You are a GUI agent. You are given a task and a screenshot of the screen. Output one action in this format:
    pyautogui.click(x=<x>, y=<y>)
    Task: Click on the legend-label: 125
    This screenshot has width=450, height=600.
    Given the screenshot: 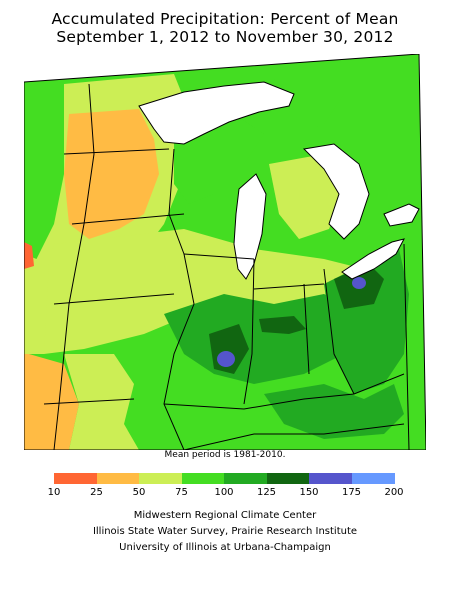 What is the action you would take?
    pyautogui.click(x=266, y=492)
    